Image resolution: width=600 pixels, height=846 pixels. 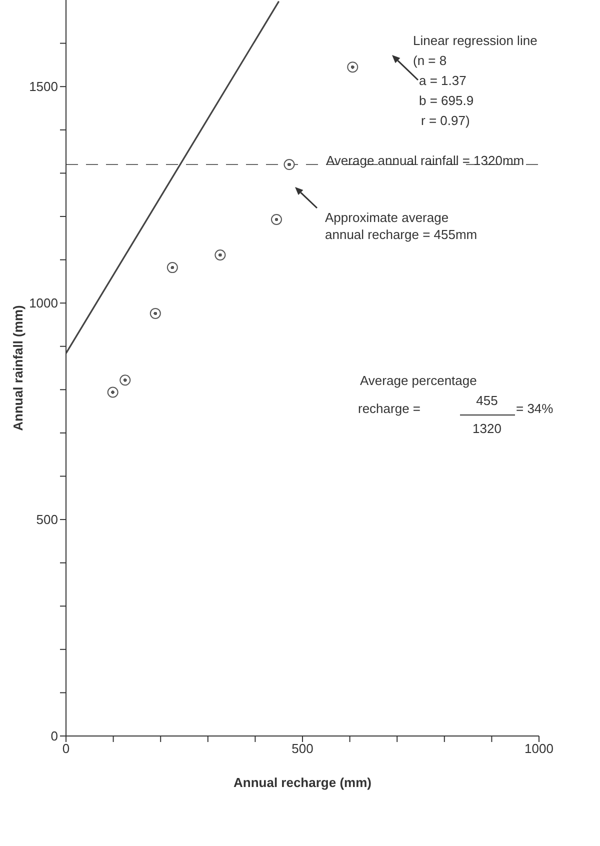 I want to click on y-tick-label: 1500, so click(x=43, y=86).